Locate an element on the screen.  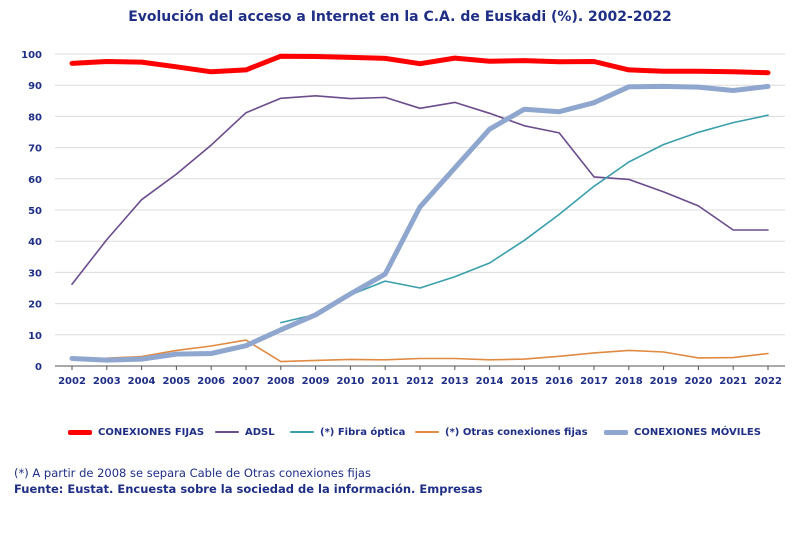
y-tick-label: 70 is located at coordinates (35, 149).